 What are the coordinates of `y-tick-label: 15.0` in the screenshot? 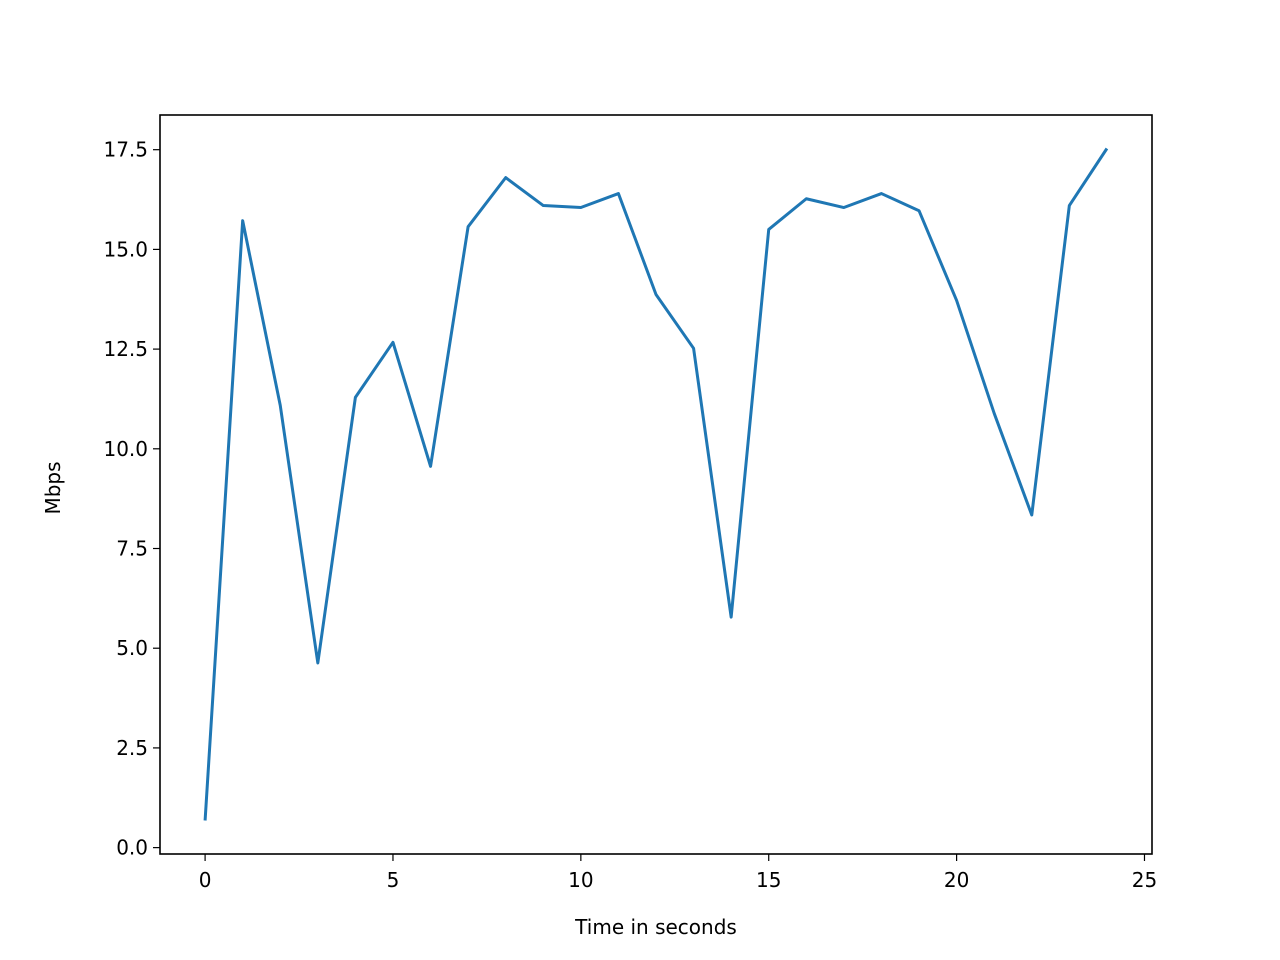 It's located at (125, 249).